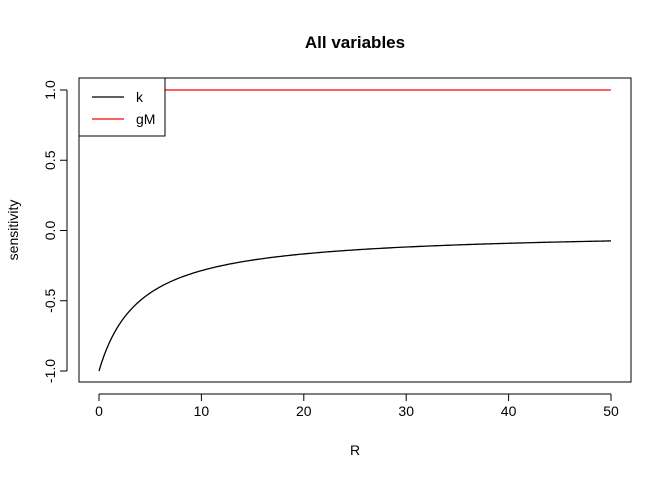 Image resolution: width=672 pixels, height=480 pixels. I want to click on y-axis: -1.0 -0.5 0.0 0.5 1.0, so click(55, 231).